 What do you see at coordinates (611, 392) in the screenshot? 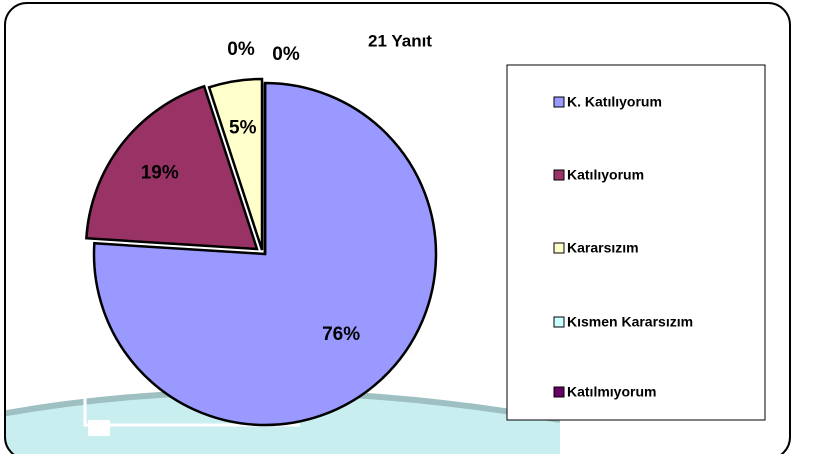
I see `legend-label: Katılmıyorum` at bounding box center [611, 392].